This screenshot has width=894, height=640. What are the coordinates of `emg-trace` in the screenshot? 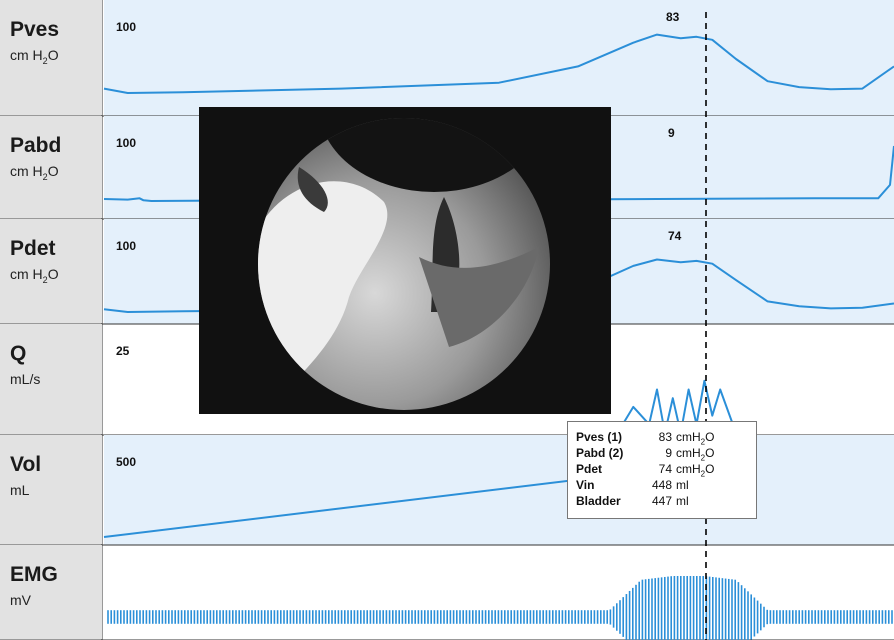 It's located at (500, 608).